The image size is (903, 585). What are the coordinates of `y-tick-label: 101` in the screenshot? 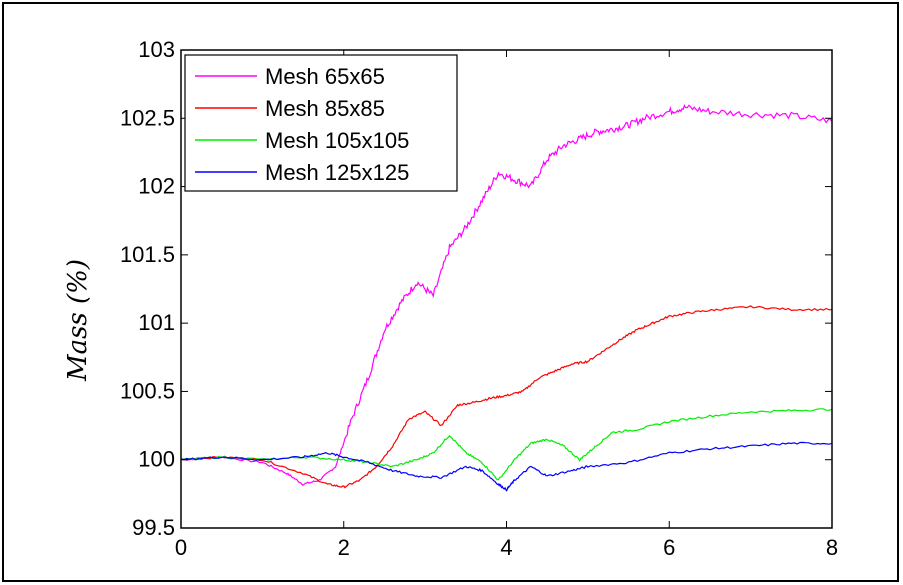 It's located at (156, 322).